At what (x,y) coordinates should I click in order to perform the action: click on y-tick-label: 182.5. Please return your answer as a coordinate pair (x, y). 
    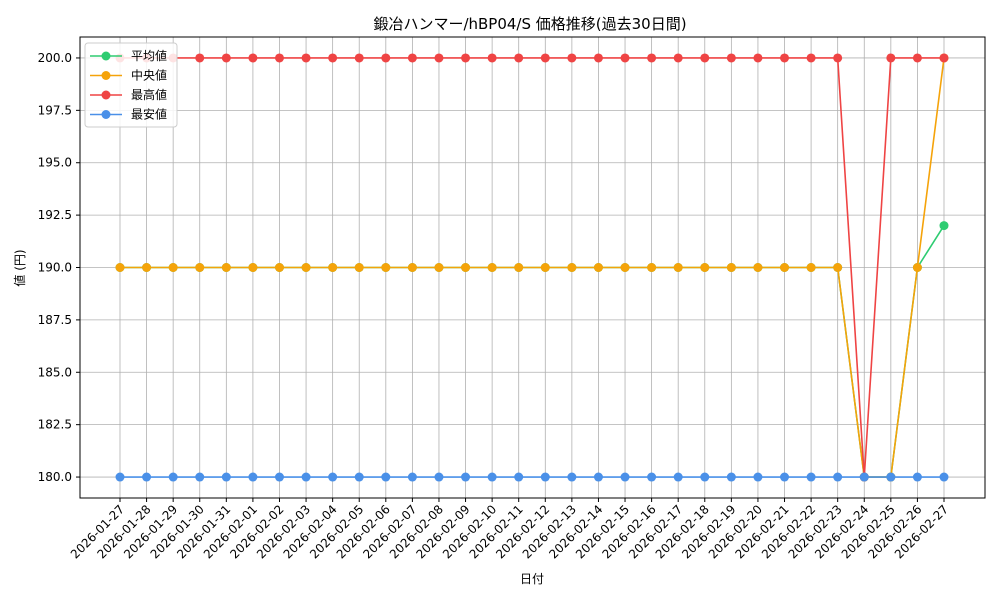
    Looking at the image, I should click on (55, 425).